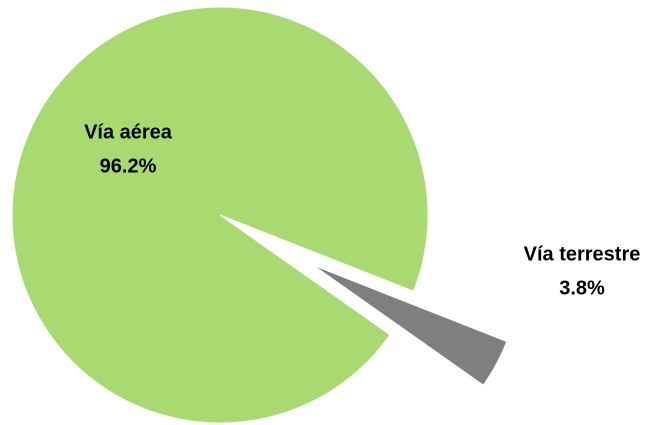  What do you see at coordinates (128, 132) in the screenshot?
I see `slice-label: Vía aérea` at bounding box center [128, 132].